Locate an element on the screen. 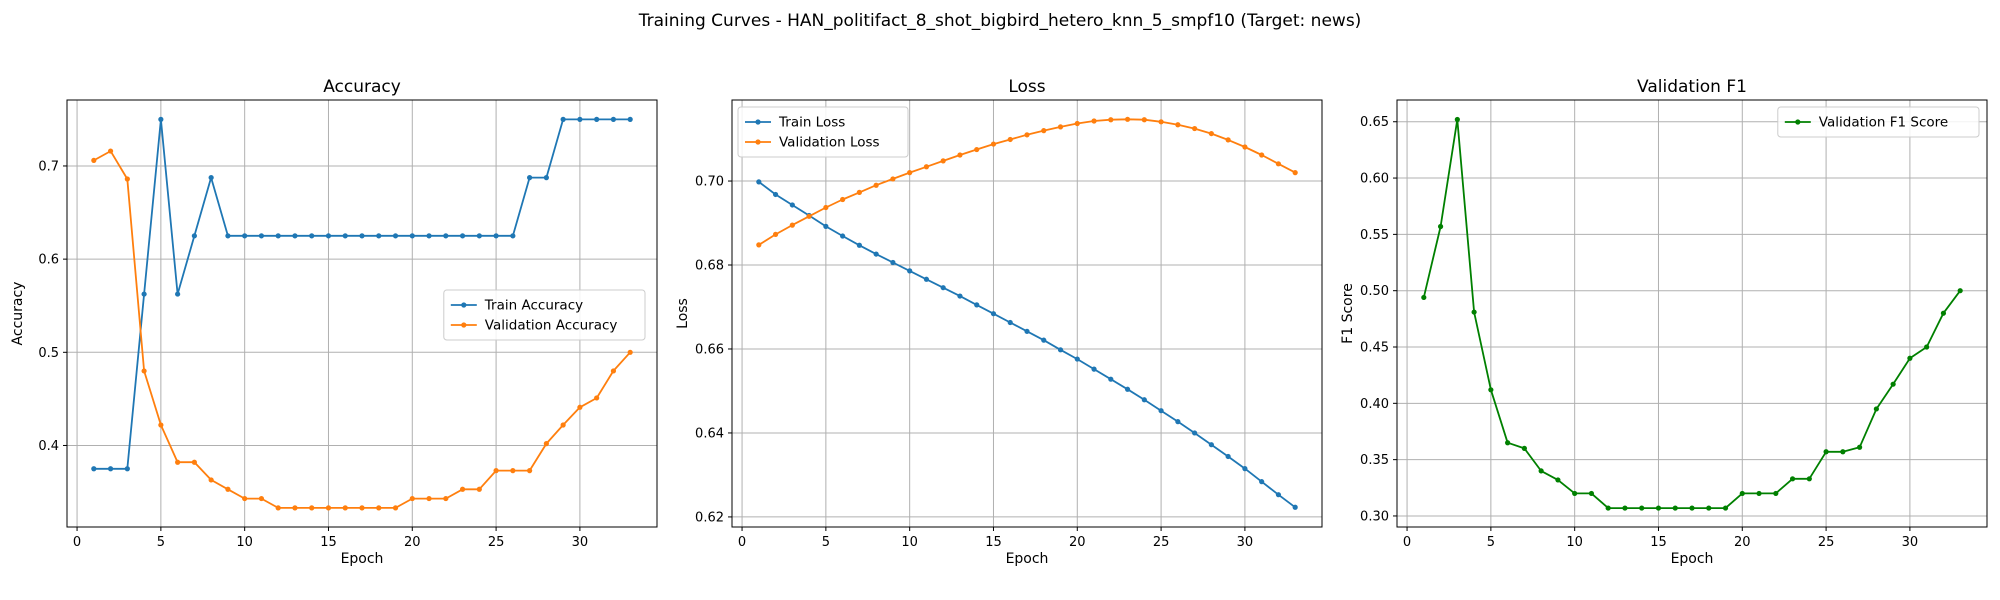 The height and width of the screenshot is (600, 2000). legend-label: Validation Accuracy is located at coordinates (551, 326).